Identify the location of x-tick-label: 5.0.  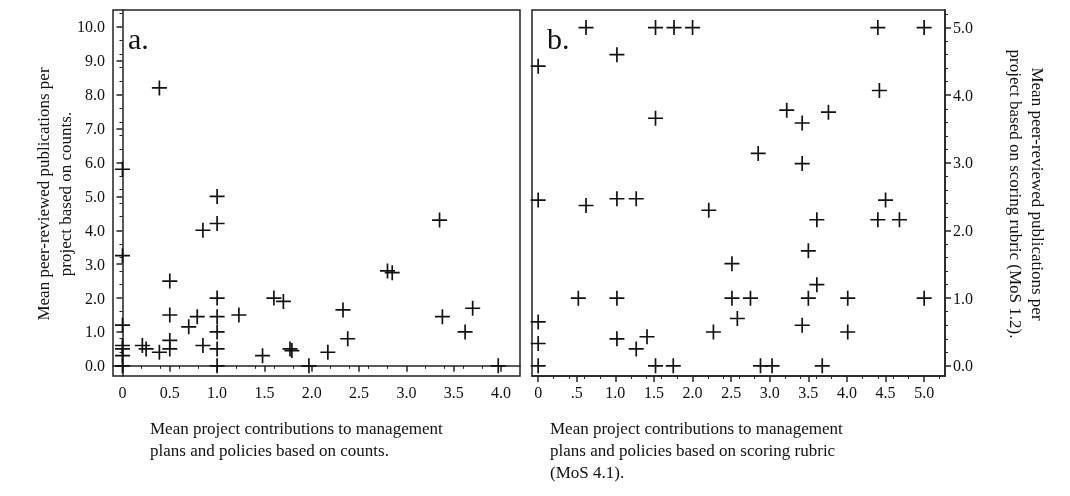
(924, 392).